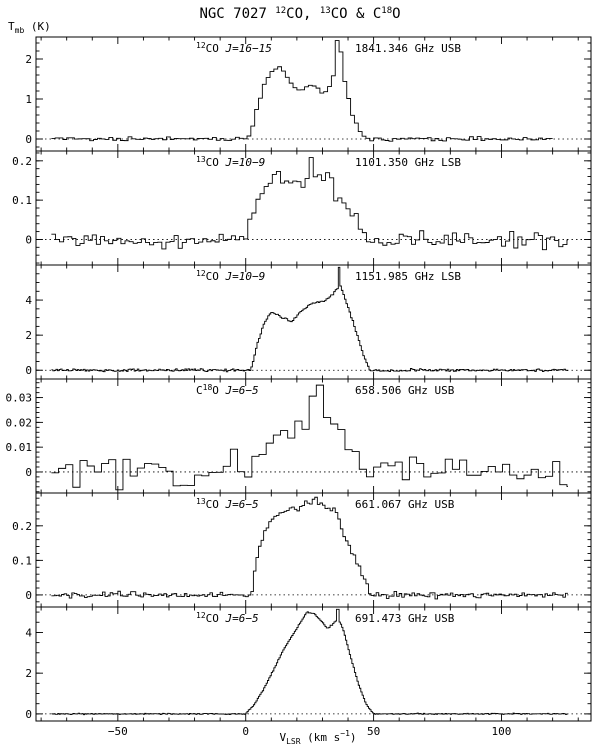  What do you see at coordinates (29, 27) in the screenshot?
I see `y-axis-label: Tmb (K)` at bounding box center [29, 27].